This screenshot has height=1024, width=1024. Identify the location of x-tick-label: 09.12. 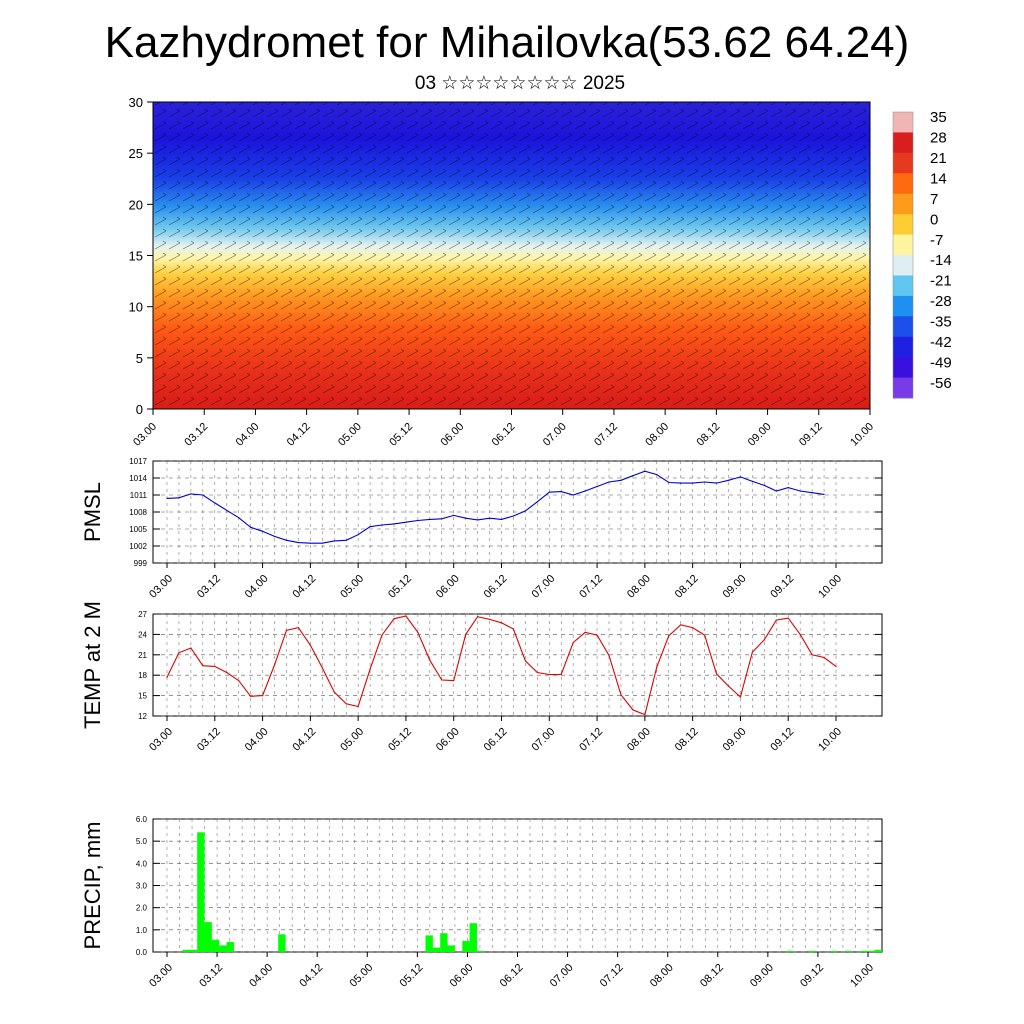
(782, 740).